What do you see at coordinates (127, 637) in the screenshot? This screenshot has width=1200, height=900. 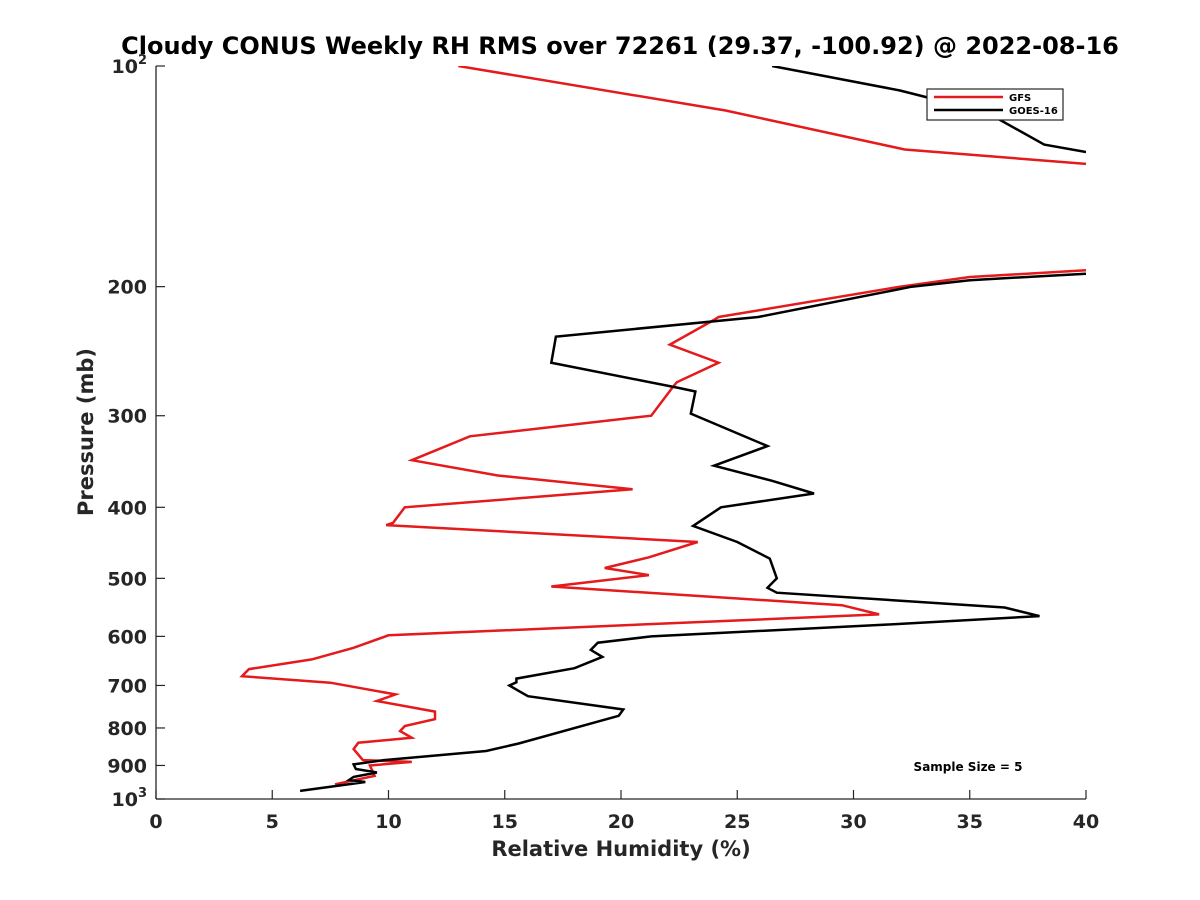 I see `y-tick-label: 600` at bounding box center [127, 637].